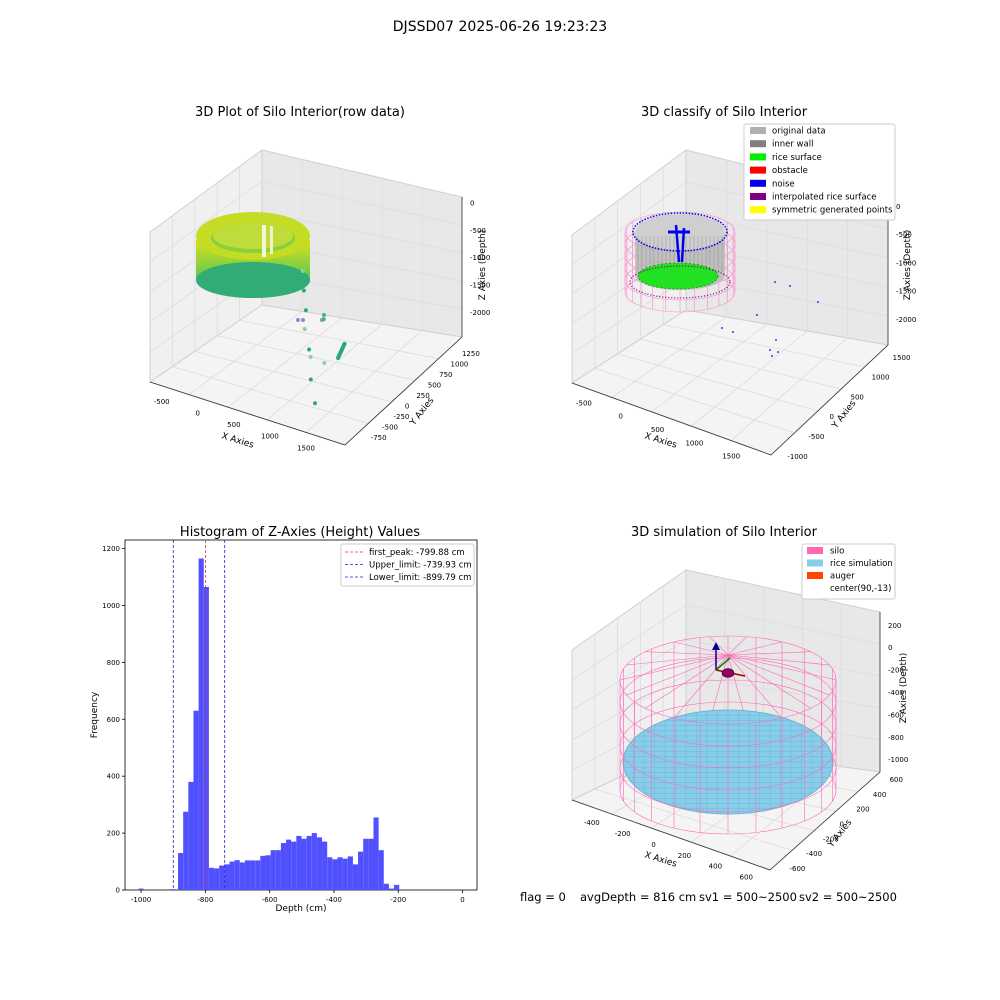 Image resolution: width=1000 pixels, height=1000 pixels. What do you see at coordinates (723, 664) in the screenshot?
I see `auger-y-arrow` at bounding box center [723, 664].